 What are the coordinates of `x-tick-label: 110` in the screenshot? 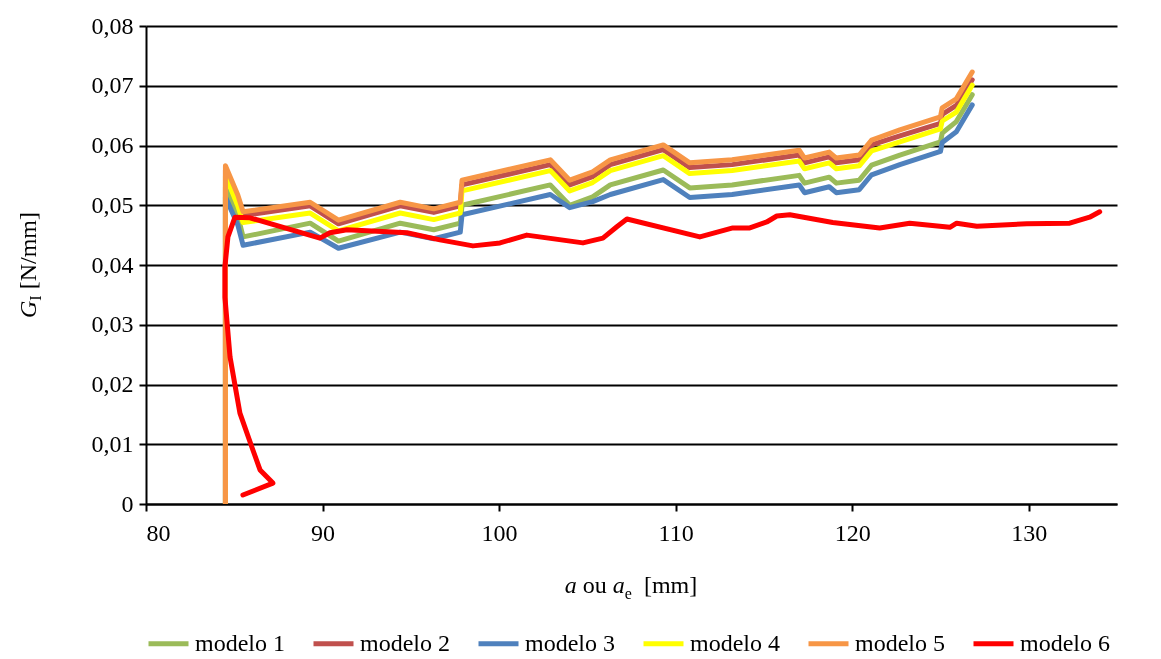 It's located at (676, 532).